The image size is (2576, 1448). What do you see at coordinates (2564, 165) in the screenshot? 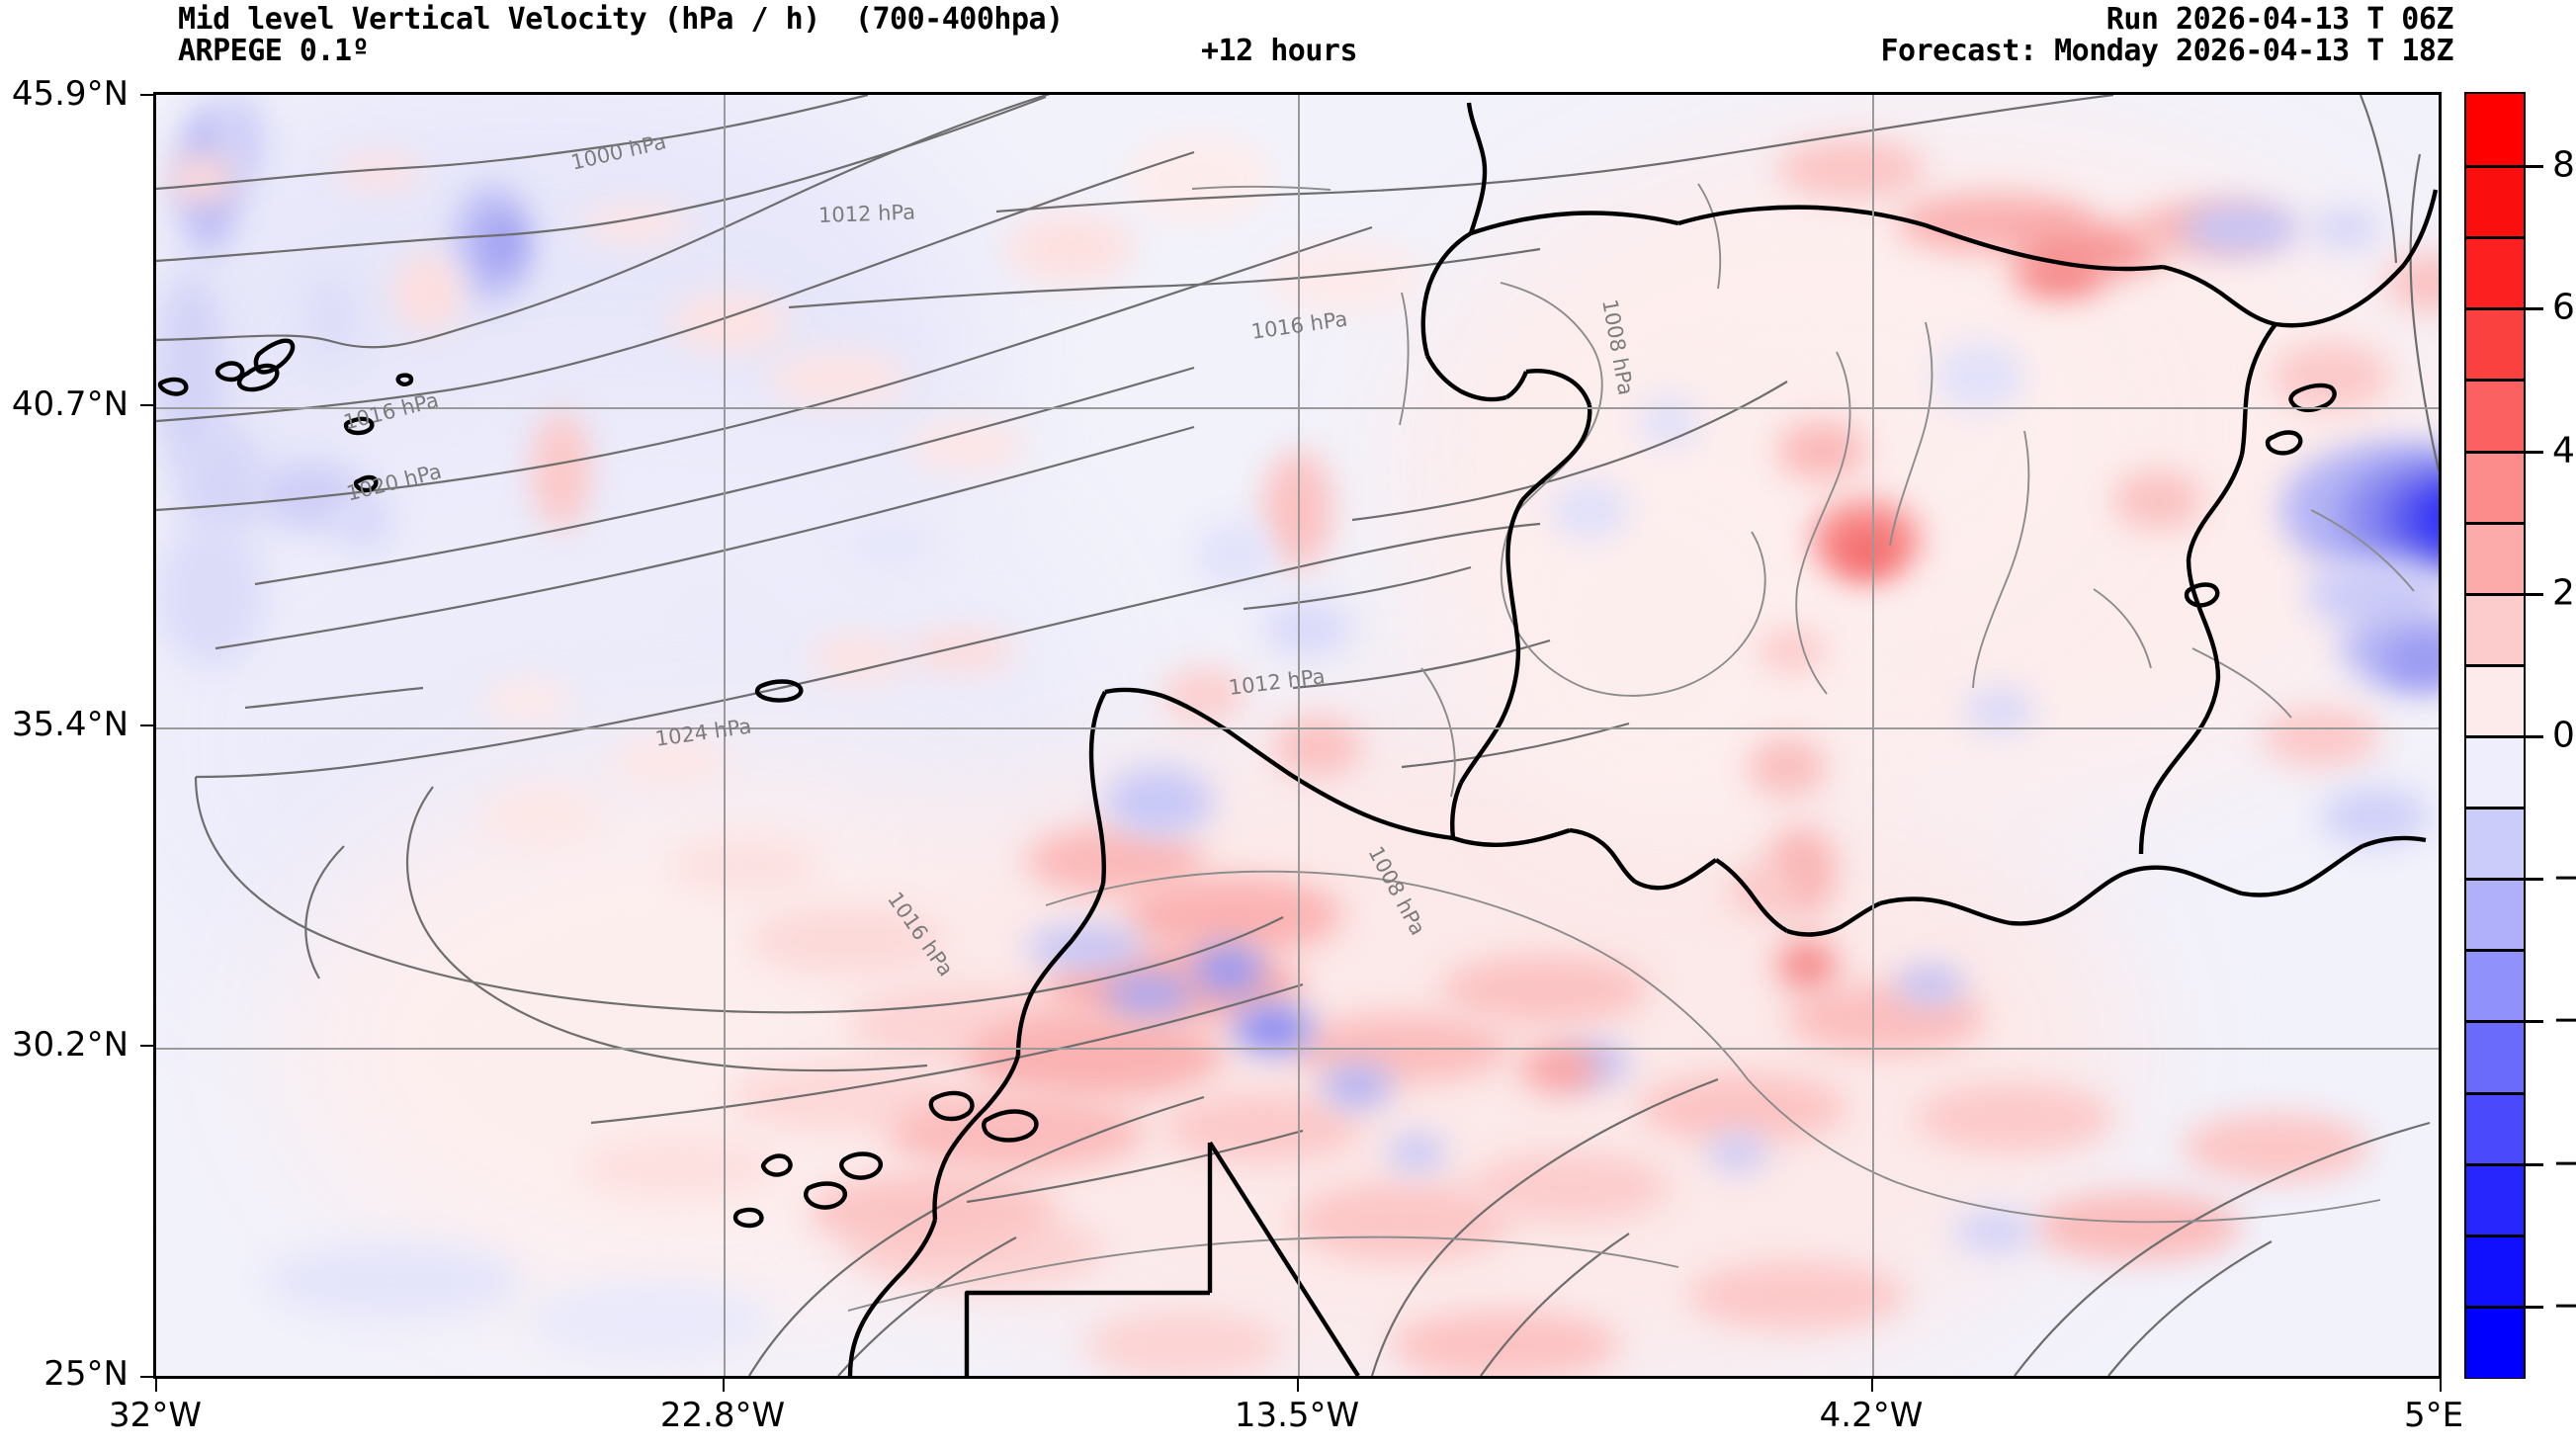
I see `colorbar-tick-label: 80` at bounding box center [2564, 165].